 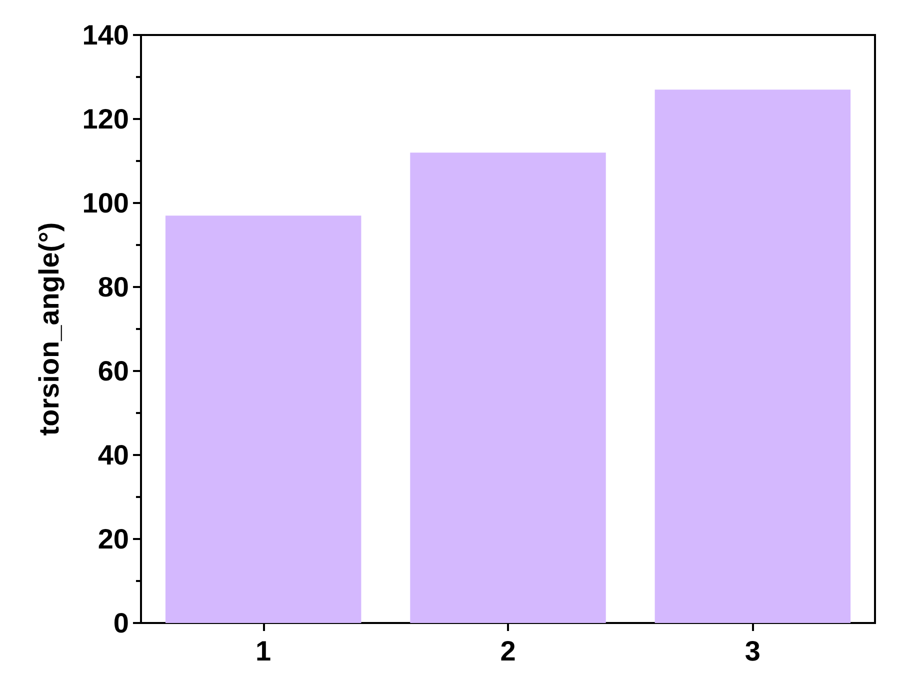 What do you see at coordinates (113, 371) in the screenshot?
I see `y-tick-label: 60` at bounding box center [113, 371].